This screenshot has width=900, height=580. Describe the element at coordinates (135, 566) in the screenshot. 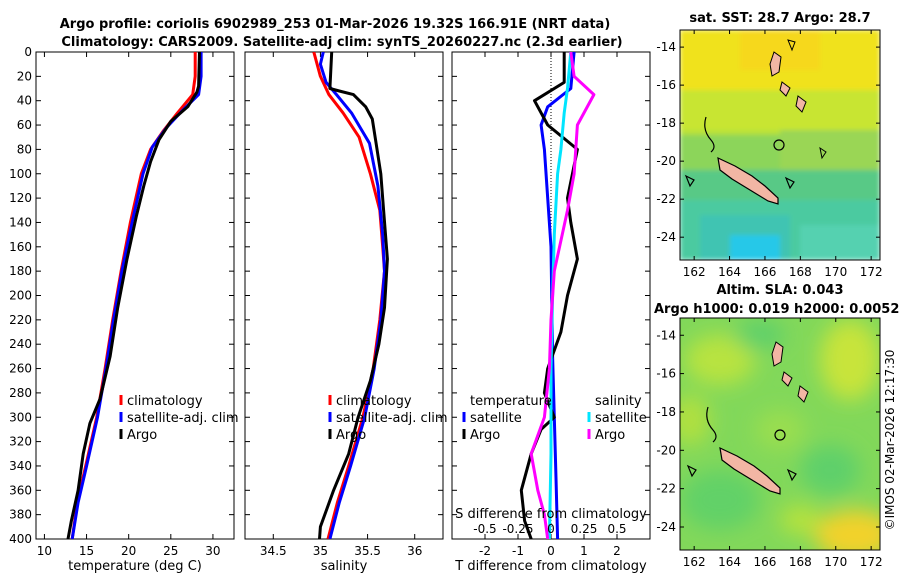

I see `temp-xlabel: temperature (deg C)` at that location.